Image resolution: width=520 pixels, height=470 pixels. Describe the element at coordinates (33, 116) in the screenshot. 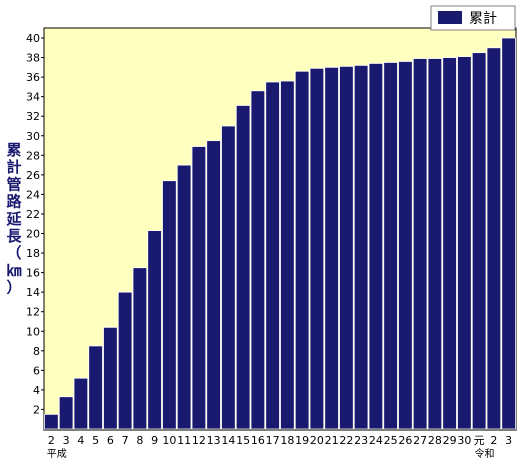

I see `y-tick-label: 32` at that location.